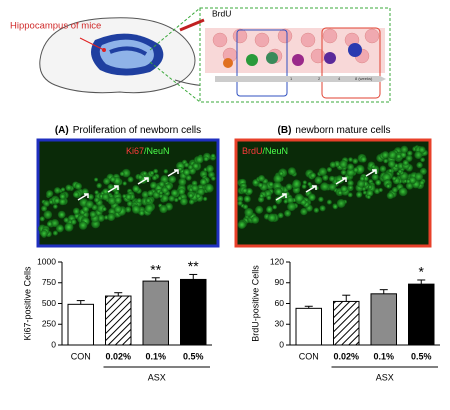 Image resolution: width=450 pixels, height=410 pixels. I want to click on marker-label: BrdU, so click(252, 151).